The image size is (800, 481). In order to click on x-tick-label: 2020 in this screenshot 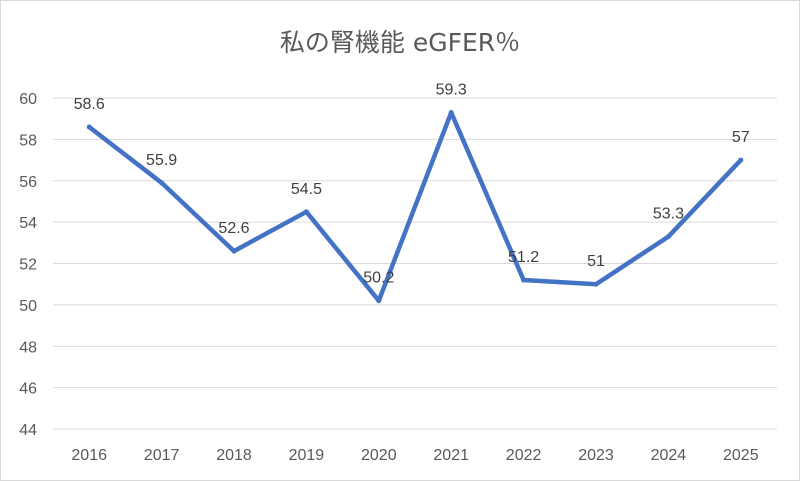, I will do `click(379, 455)`.